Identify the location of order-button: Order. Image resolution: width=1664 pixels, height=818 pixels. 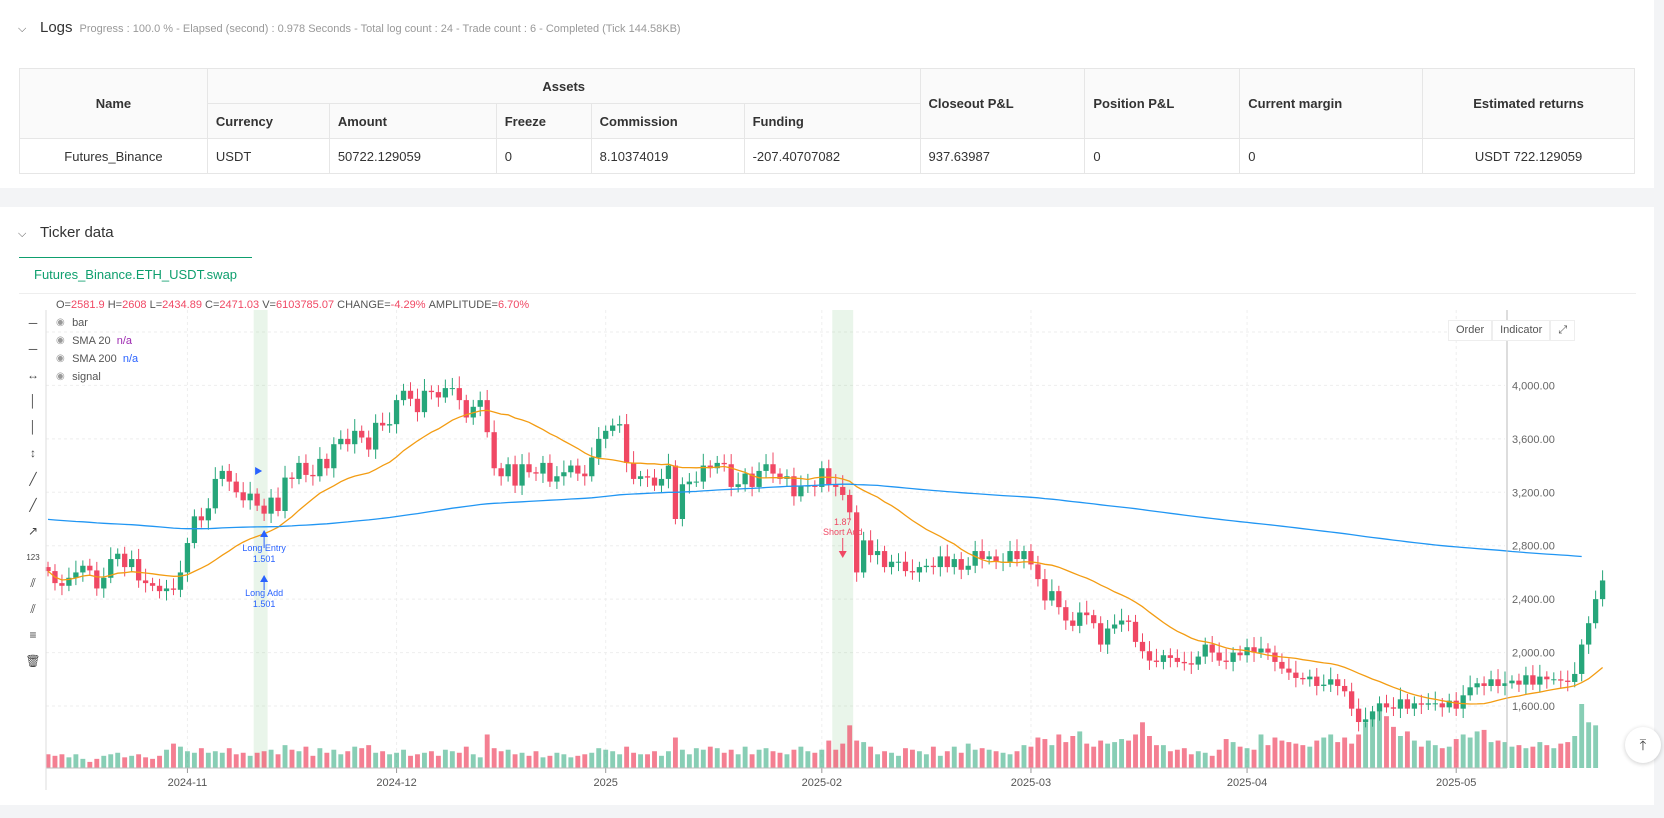
(1470, 330).